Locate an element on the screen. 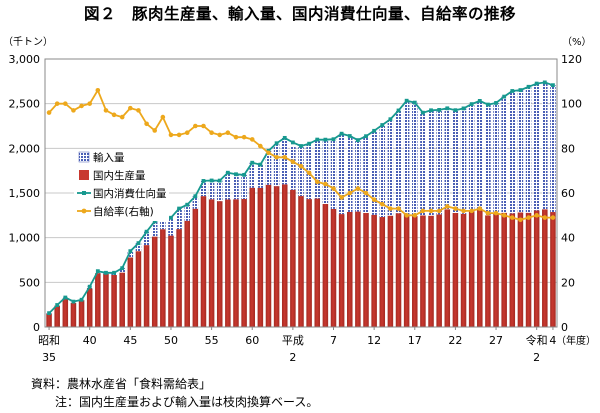 Image resolution: width=600 pixels, height=413 pixels. right-tick-label: 60 is located at coordinates (568, 193).